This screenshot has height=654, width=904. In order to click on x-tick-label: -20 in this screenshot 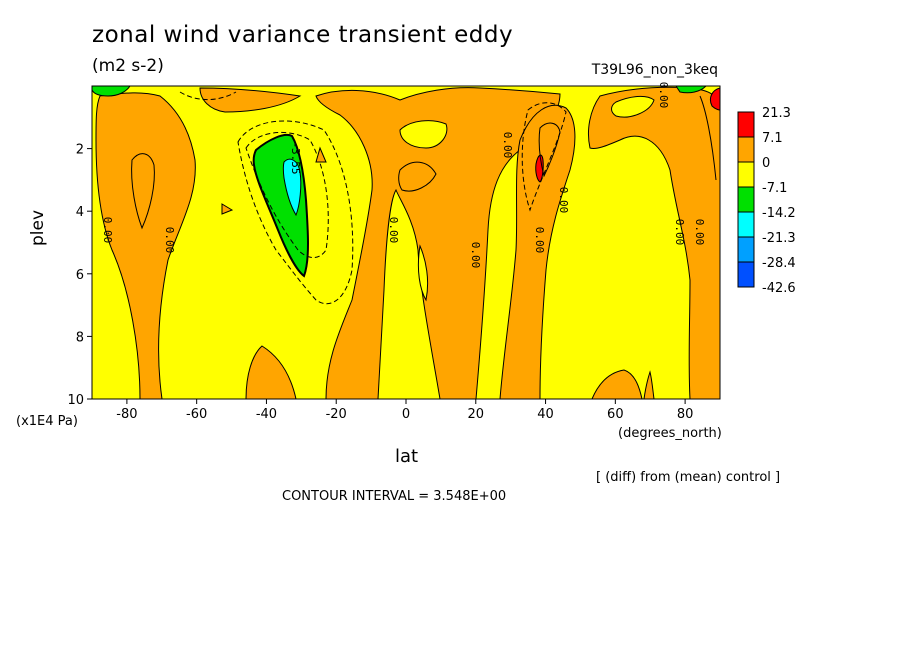, I will do `click(336, 414)`.